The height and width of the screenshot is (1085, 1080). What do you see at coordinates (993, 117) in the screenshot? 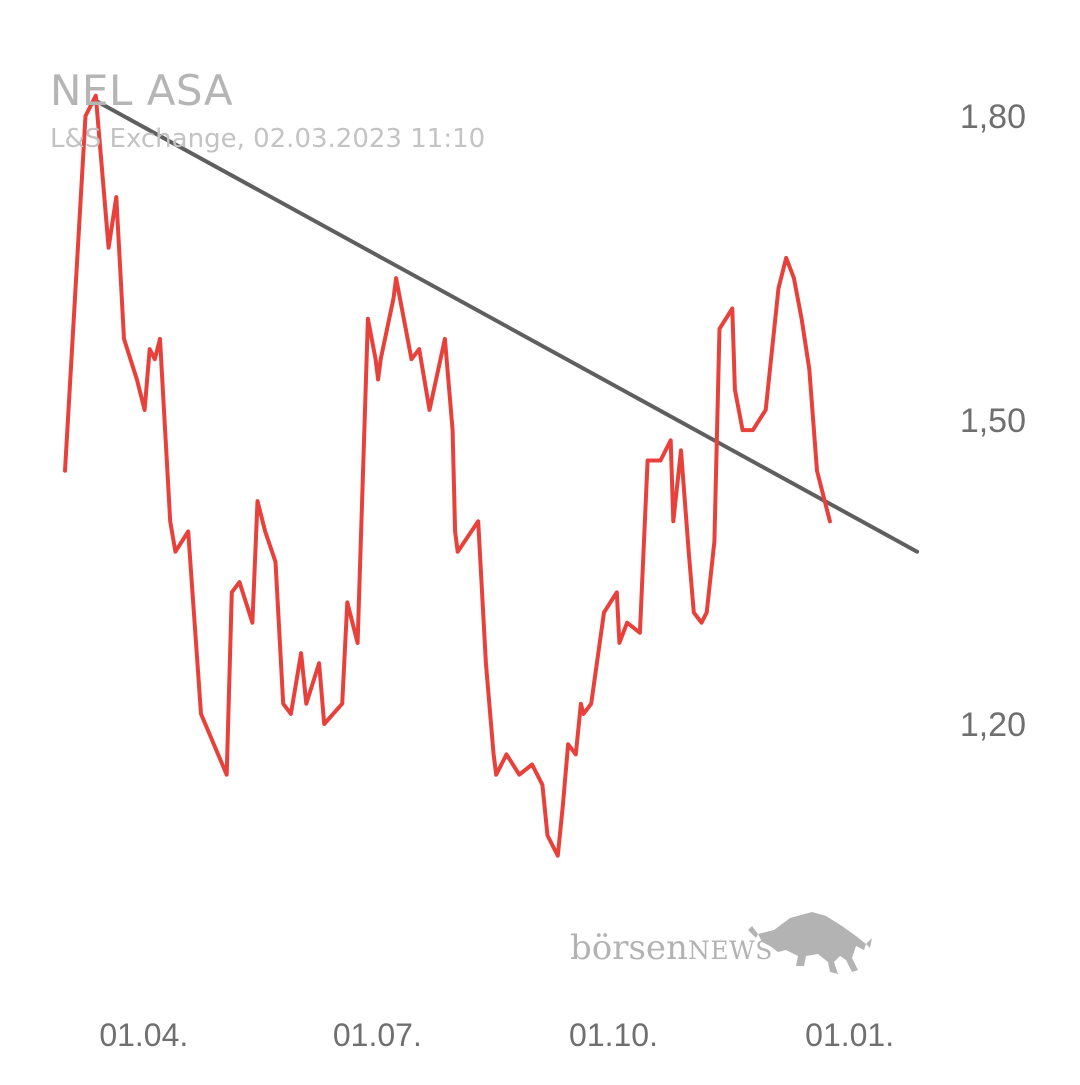
I see `y-tick-label: 1,80` at bounding box center [993, 117].